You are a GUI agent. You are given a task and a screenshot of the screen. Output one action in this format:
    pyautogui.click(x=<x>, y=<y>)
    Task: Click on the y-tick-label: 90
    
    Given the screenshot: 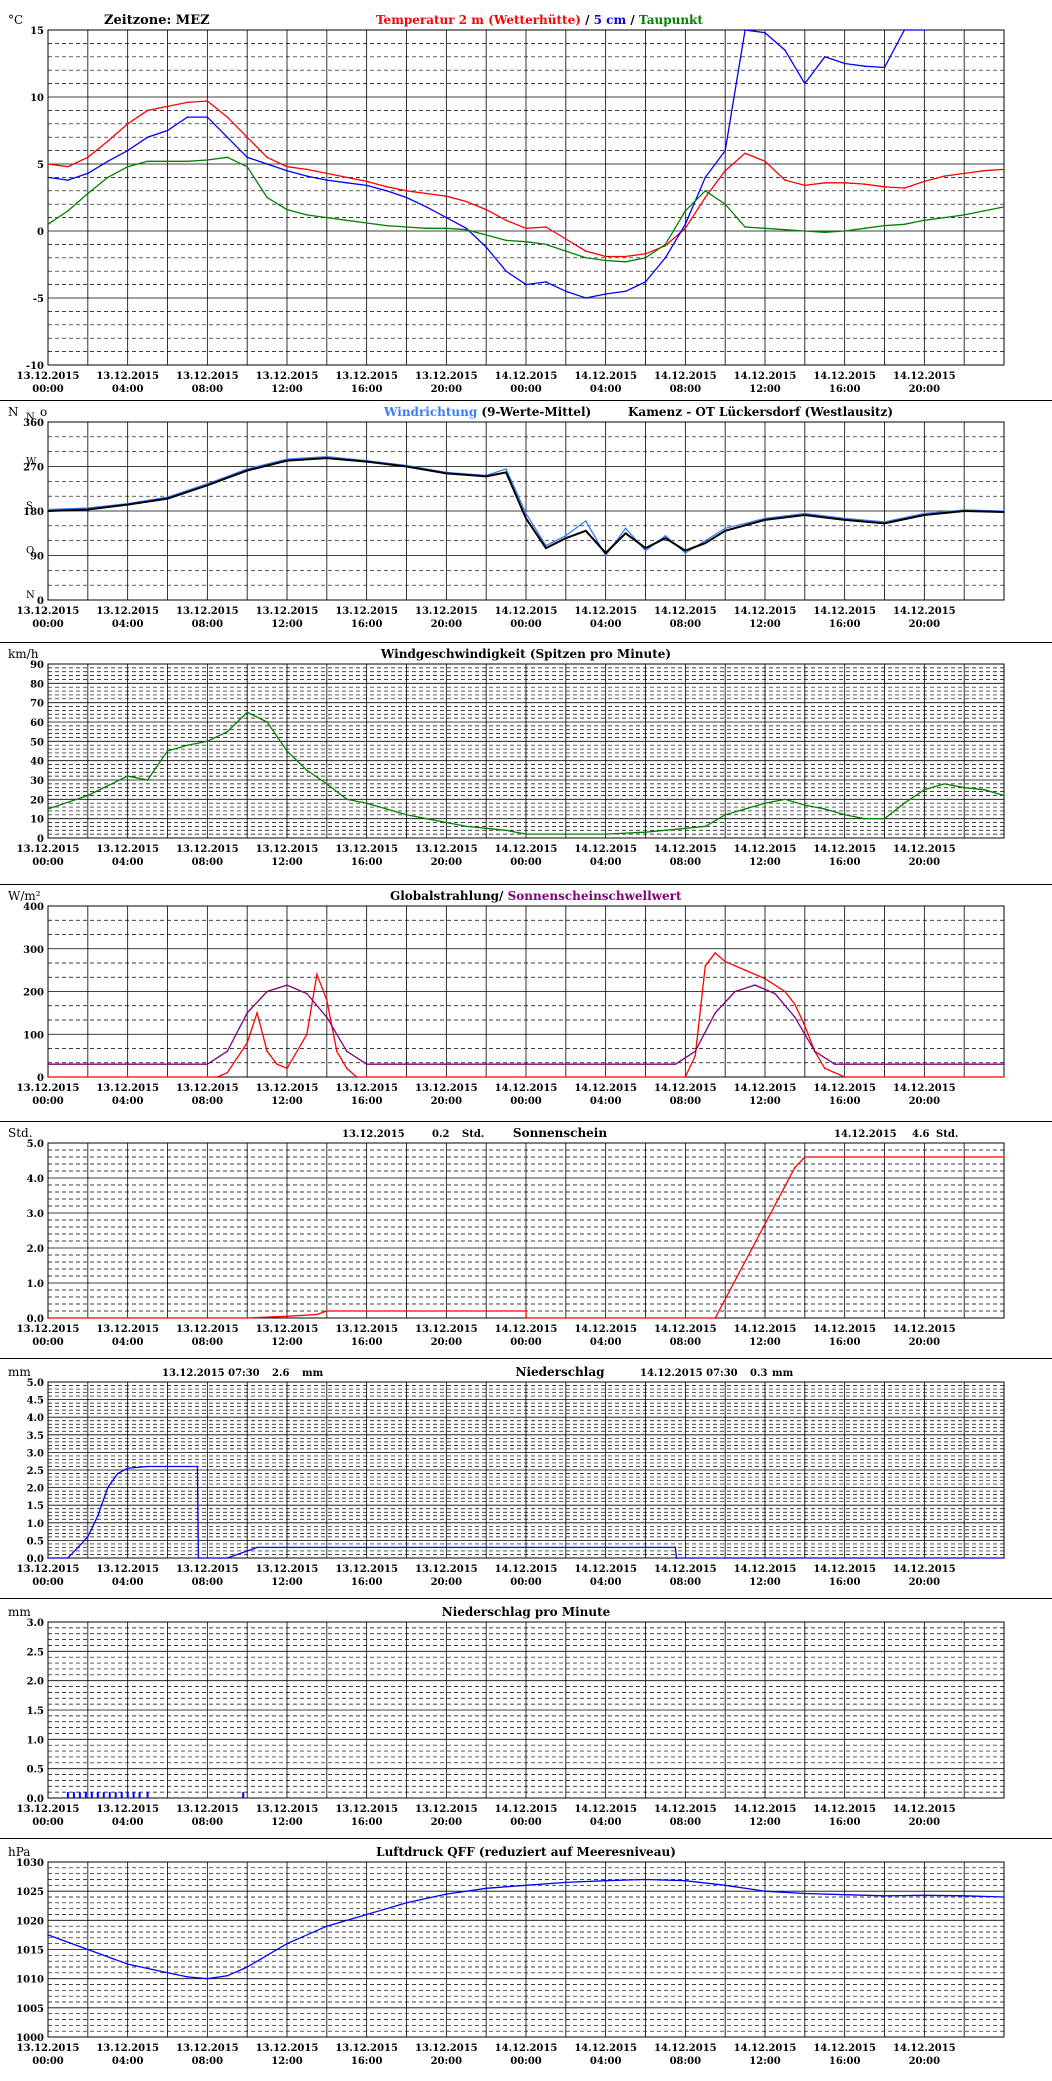 What is the action you would take?
    pyautogui.click(x=37, y=557)
    